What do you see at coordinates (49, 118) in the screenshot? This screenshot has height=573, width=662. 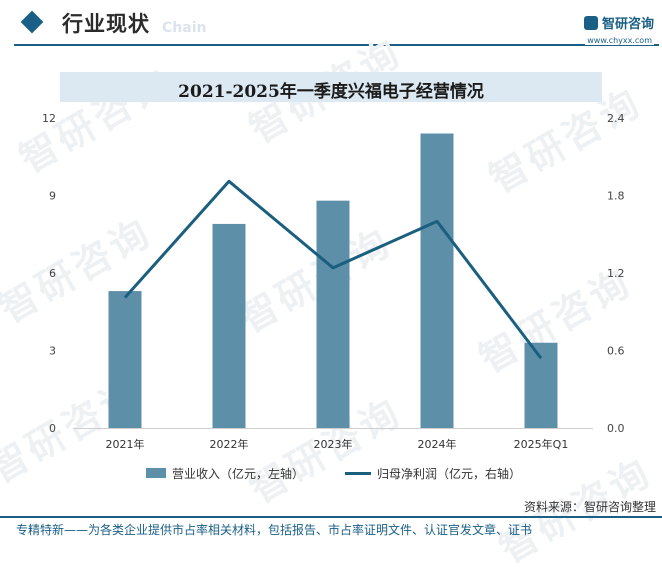 I see `y-left-tick-label: 12` at bounding box center [49, 118].